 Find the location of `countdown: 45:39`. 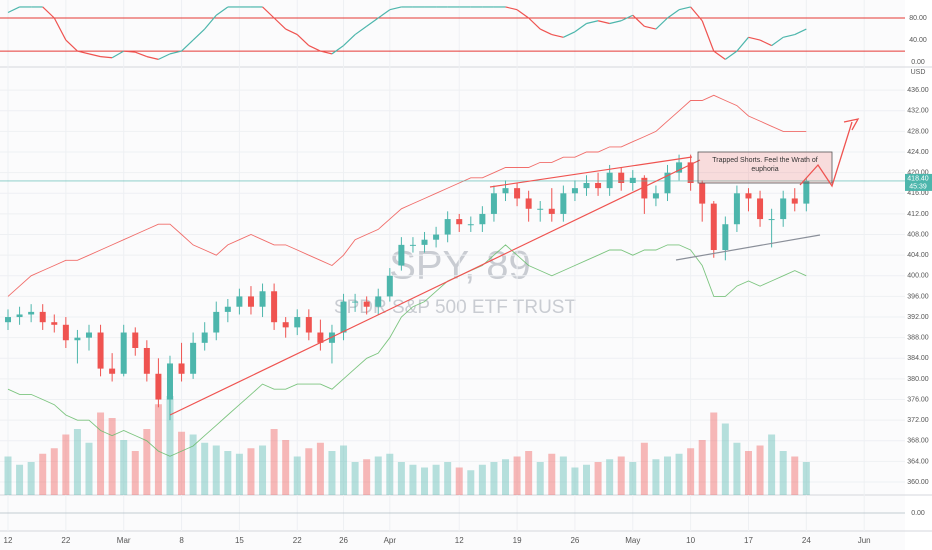

countdown: 45:39 is located at coordinates (918, 186).